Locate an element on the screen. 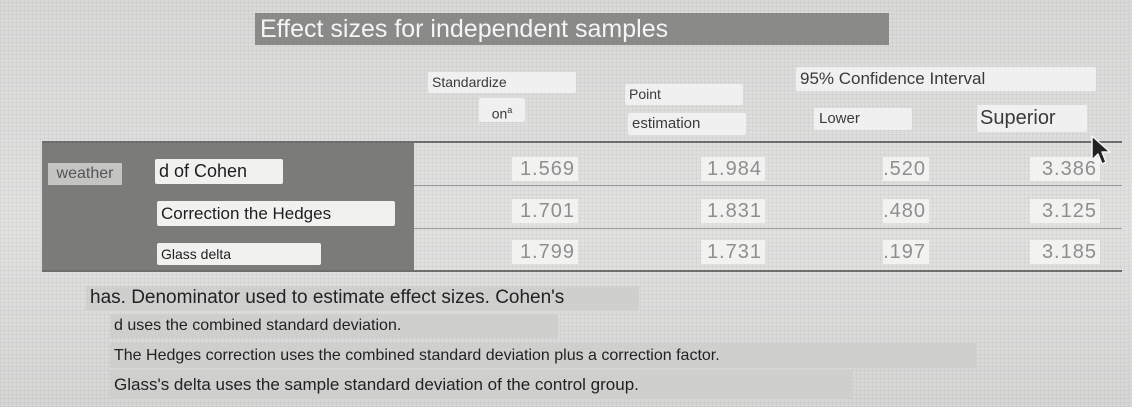 This screenshot has width=1132, height=407. header-estimation: estimation is located at coordinates (687, 124).